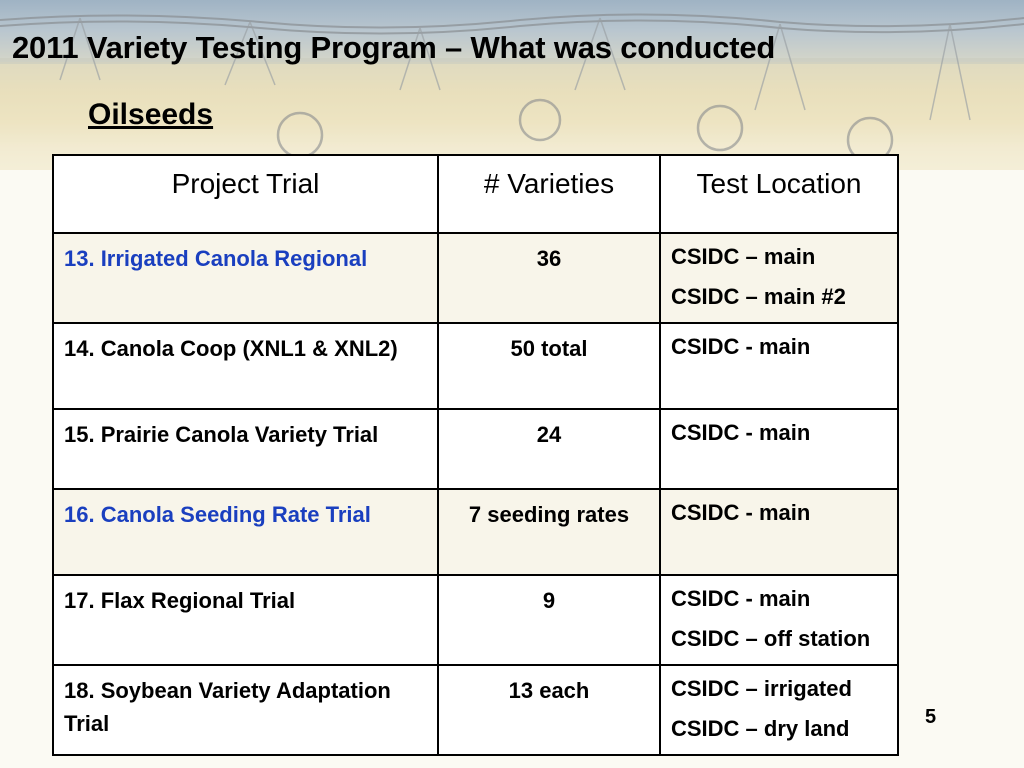 The width and height of the screenshot is (1024, 768). Describe the element at coordinates (549, 620) in the screenshot. I see `varieties-cell: 9` at that location.